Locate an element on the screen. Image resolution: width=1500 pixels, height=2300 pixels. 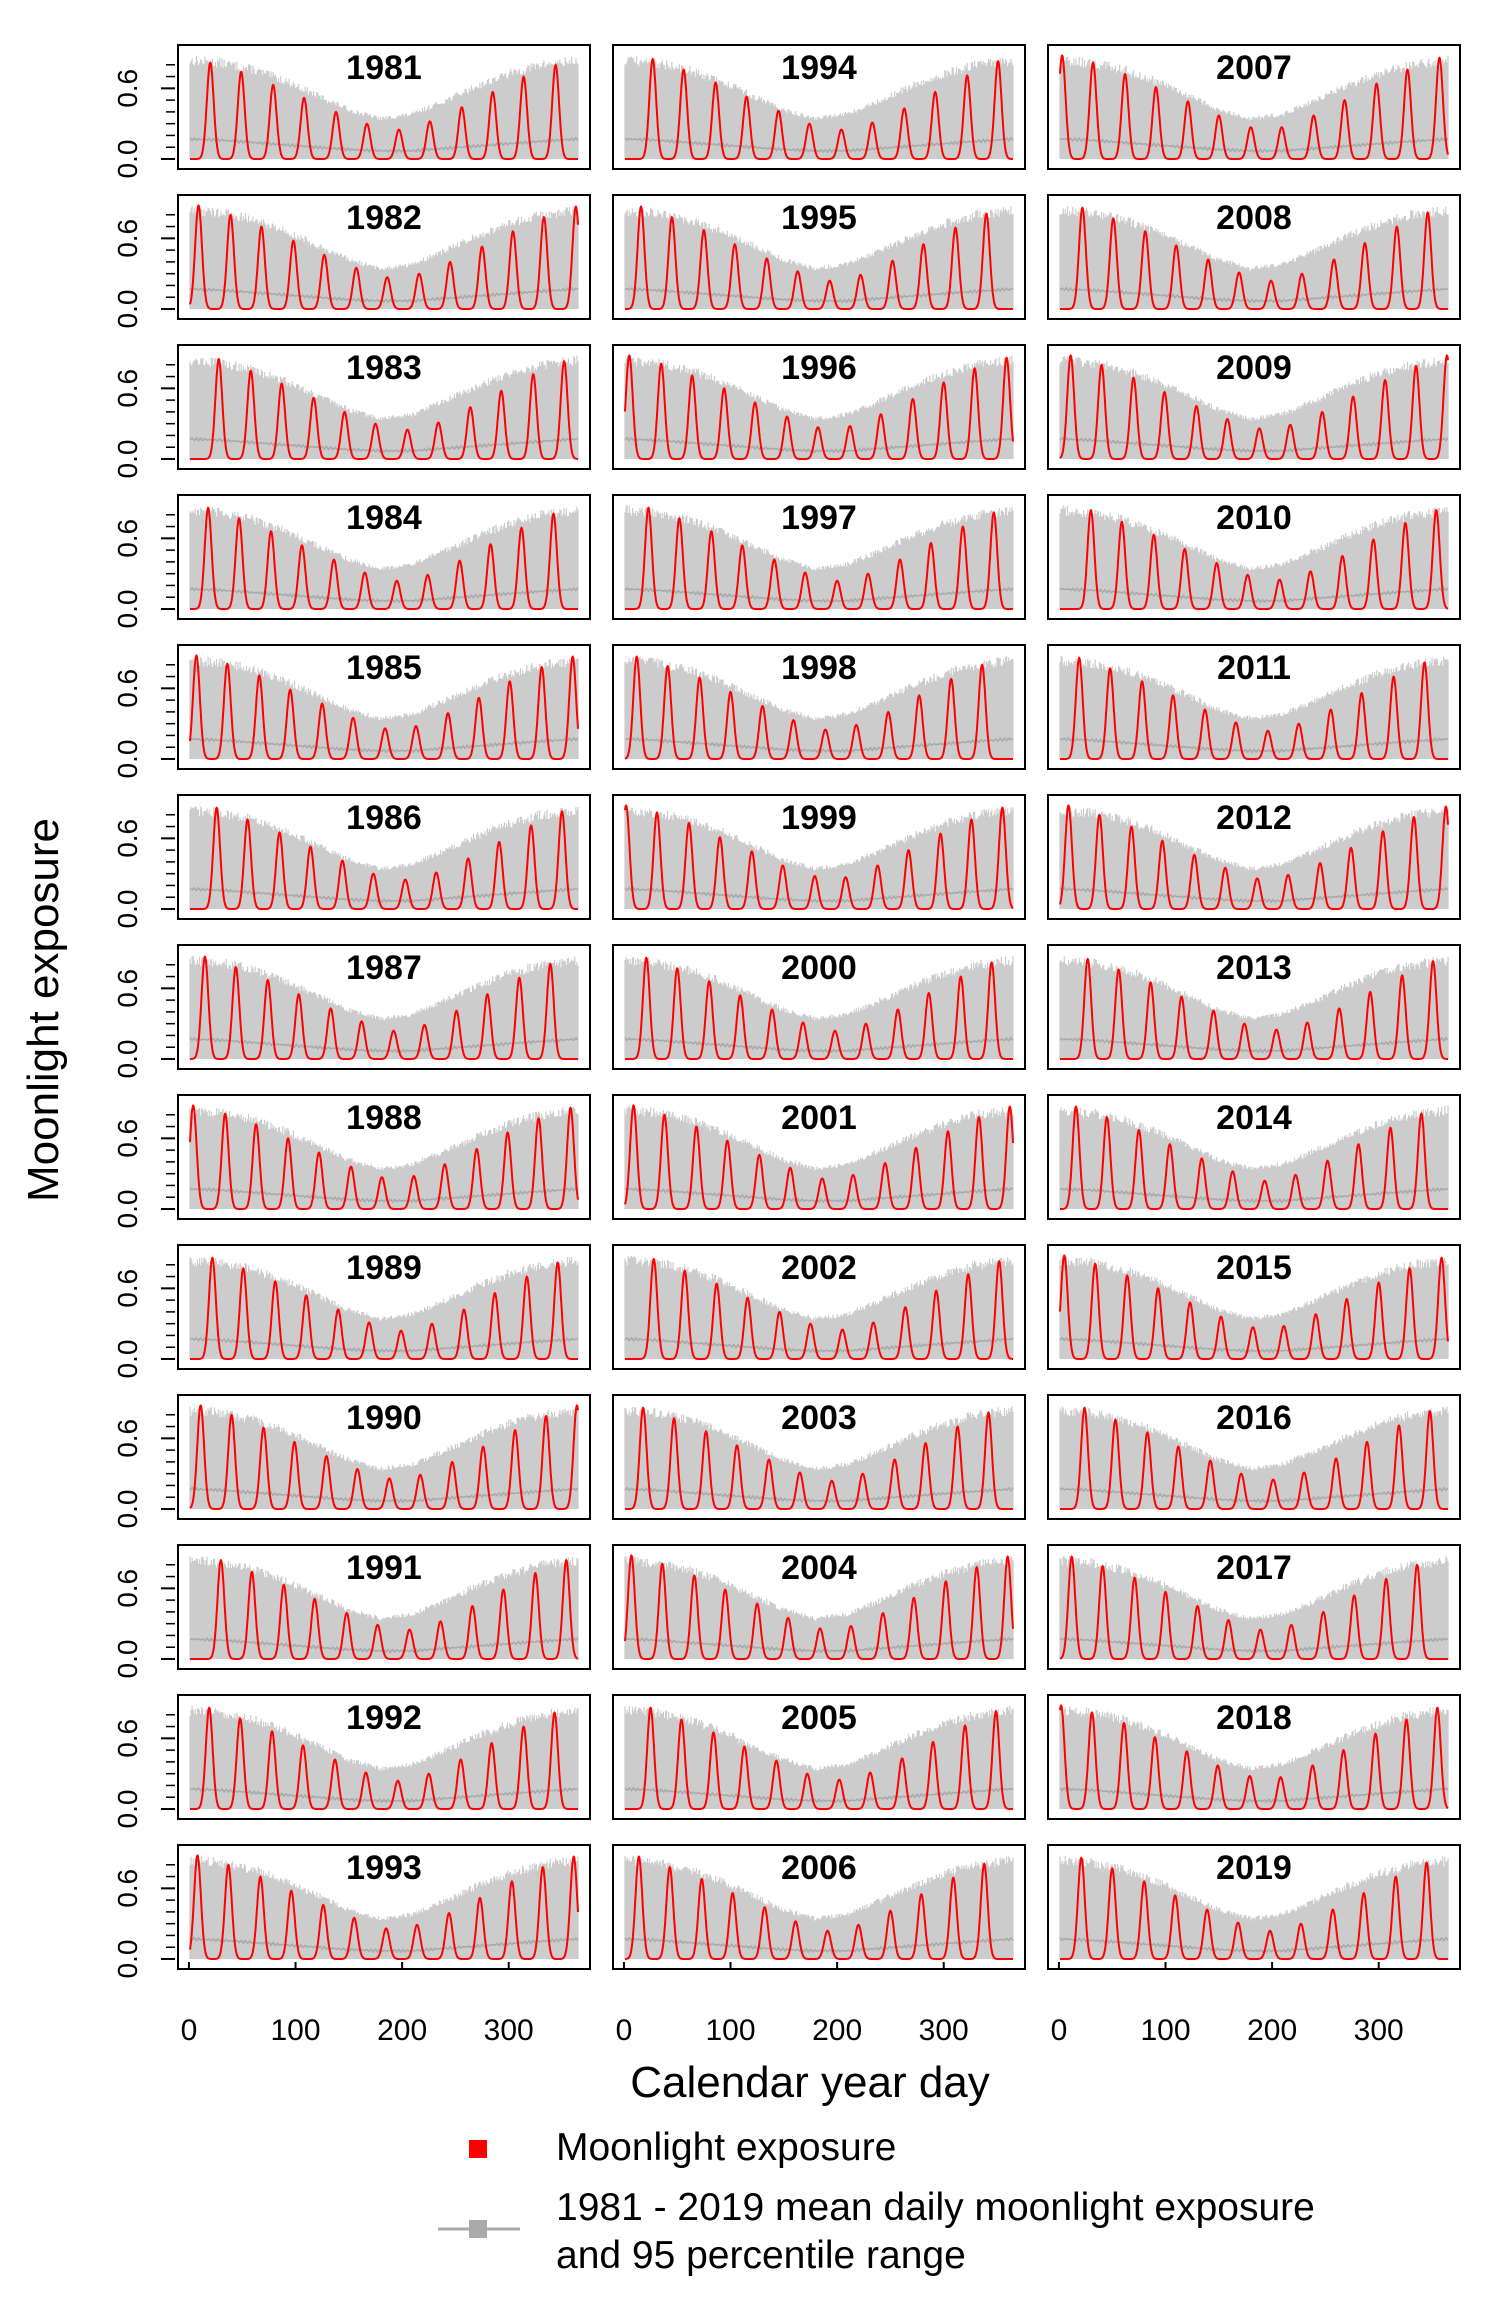
moonlight-series-1984 is located at coordinates (384, 558).